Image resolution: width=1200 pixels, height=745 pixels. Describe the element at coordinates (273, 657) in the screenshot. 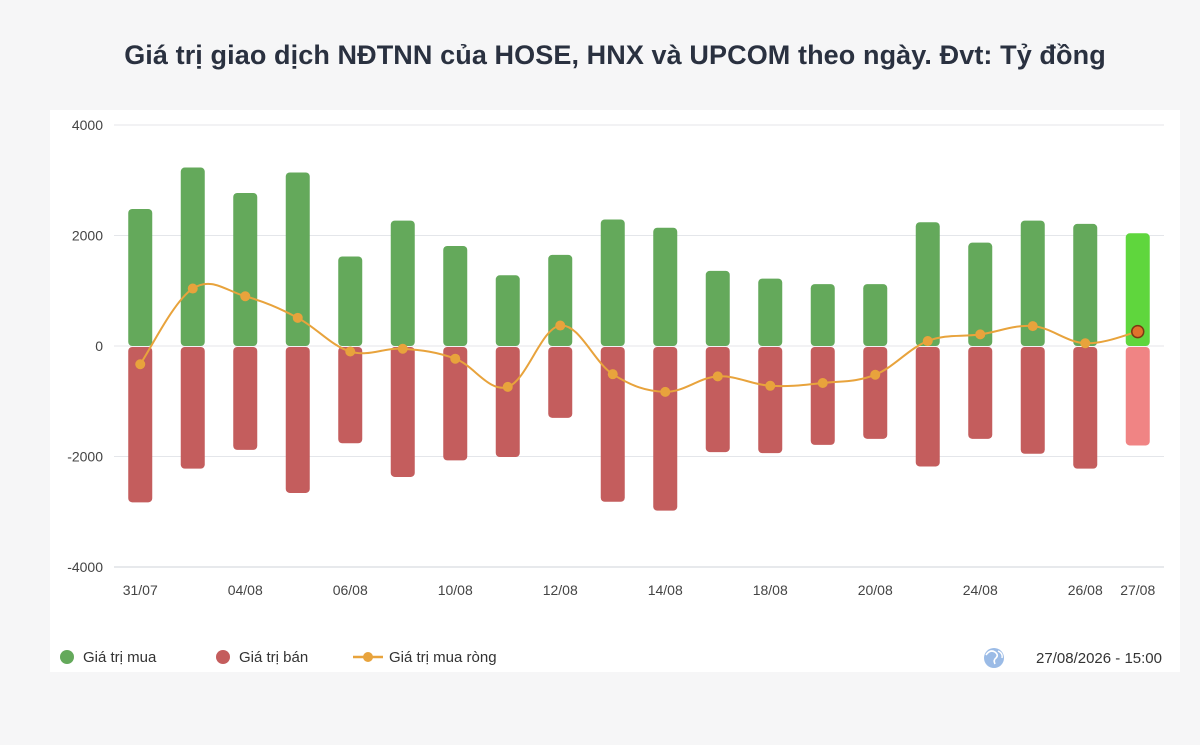

I see `legend-label-sell: Giá trị bán` at that location.